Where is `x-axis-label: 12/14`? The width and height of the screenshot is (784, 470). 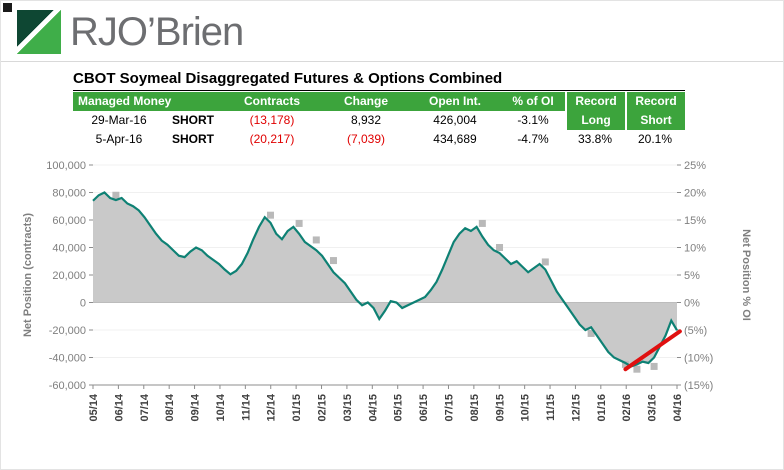
x-axis-label: 12/14 is located at coordinates (272, 407).